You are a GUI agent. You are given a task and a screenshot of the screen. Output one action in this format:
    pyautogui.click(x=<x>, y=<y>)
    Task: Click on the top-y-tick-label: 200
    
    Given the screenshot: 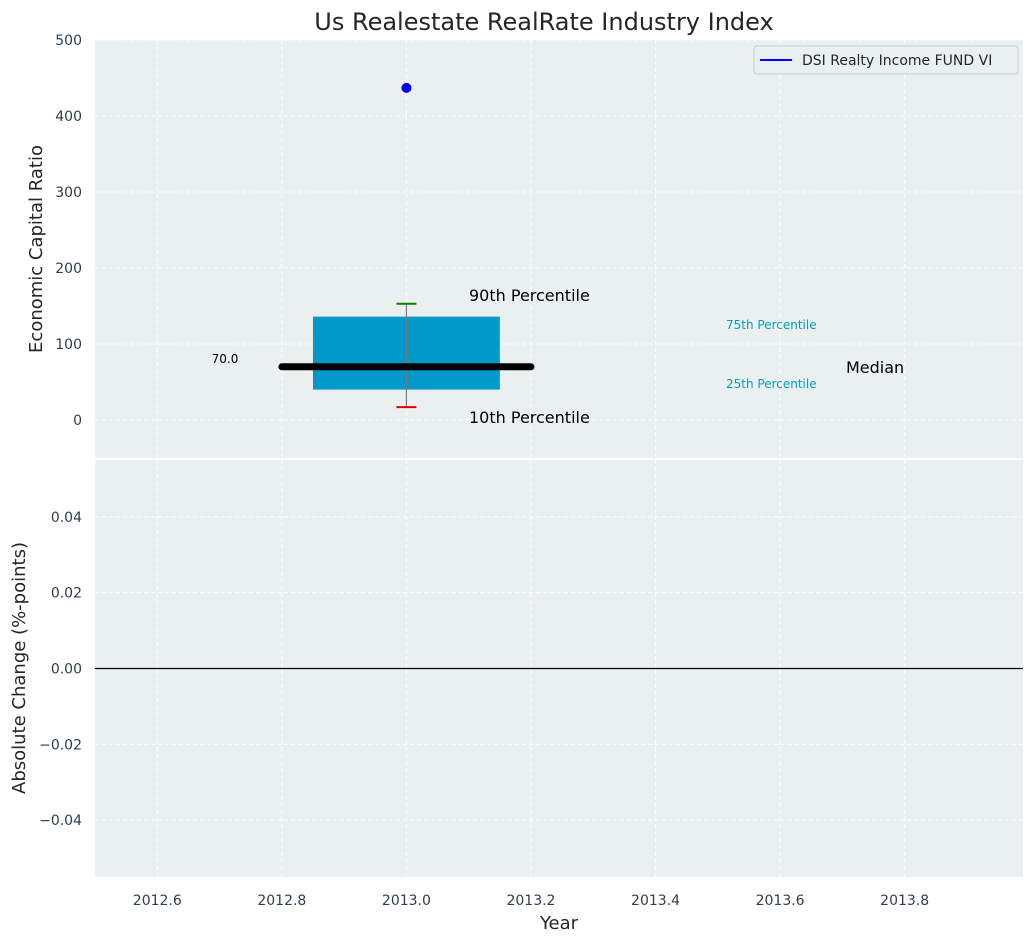 What is the action you would take?
    pyautogui.click(x=68, y=269)
    